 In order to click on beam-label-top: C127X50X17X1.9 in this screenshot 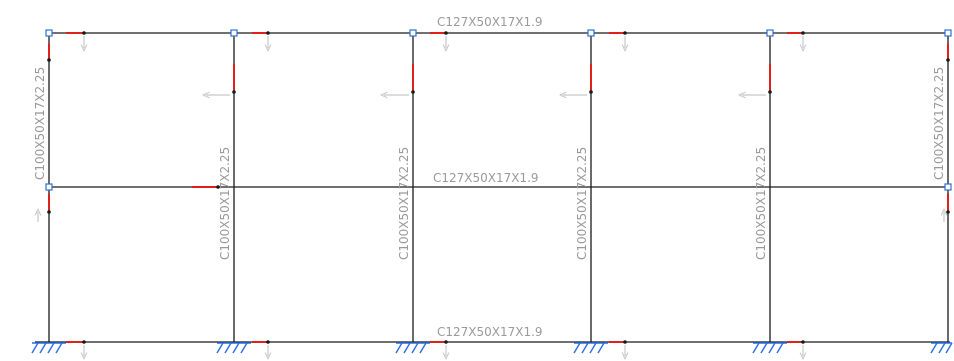, I will do `click(490, 22)`.